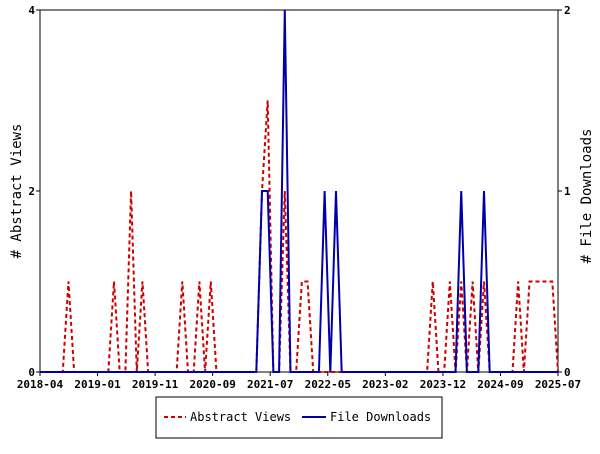 The image size is (600, 454). What do you see at coordinates (155, 384) in the screenshot?
I see `x-tick-label: 2019-11` at bounding box center [155, 384].